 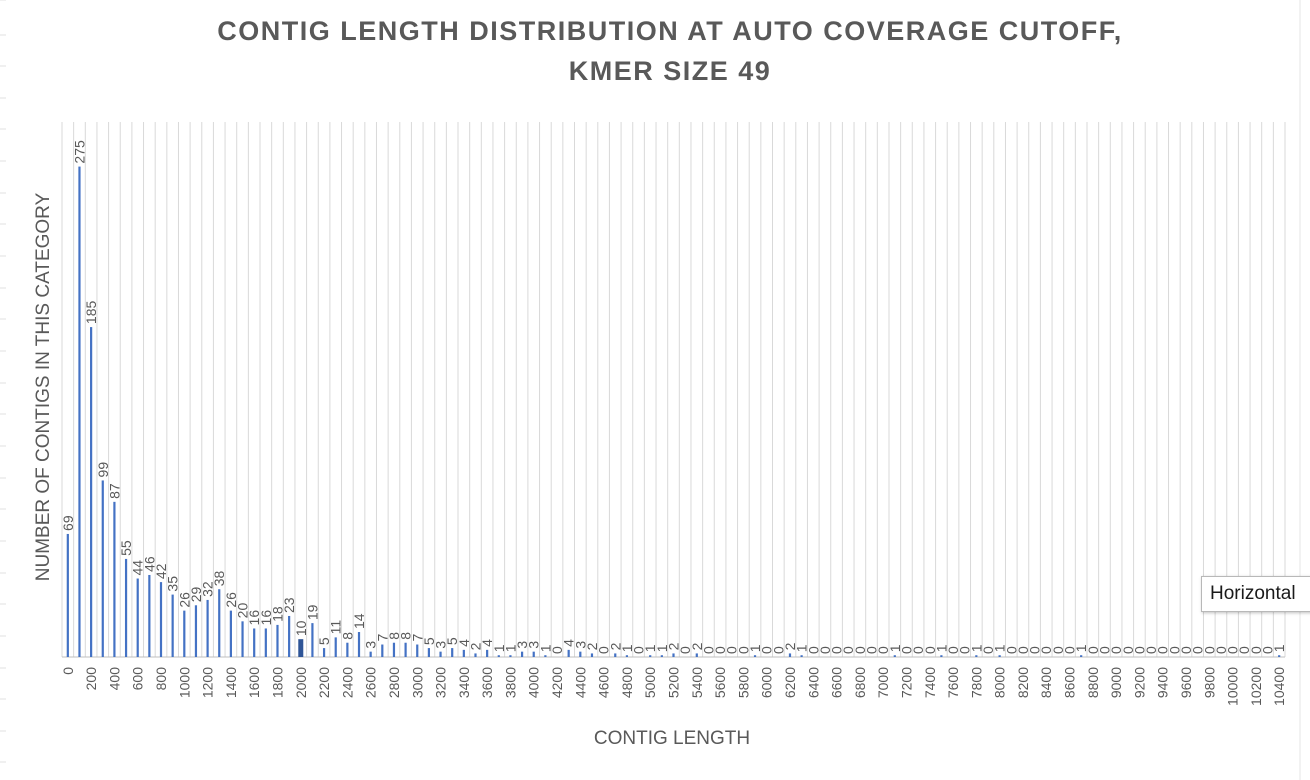 What do you see at coordinates (161, 571) in the screenshot?
I see `data-label: 42` at bounding box center [161, 571].